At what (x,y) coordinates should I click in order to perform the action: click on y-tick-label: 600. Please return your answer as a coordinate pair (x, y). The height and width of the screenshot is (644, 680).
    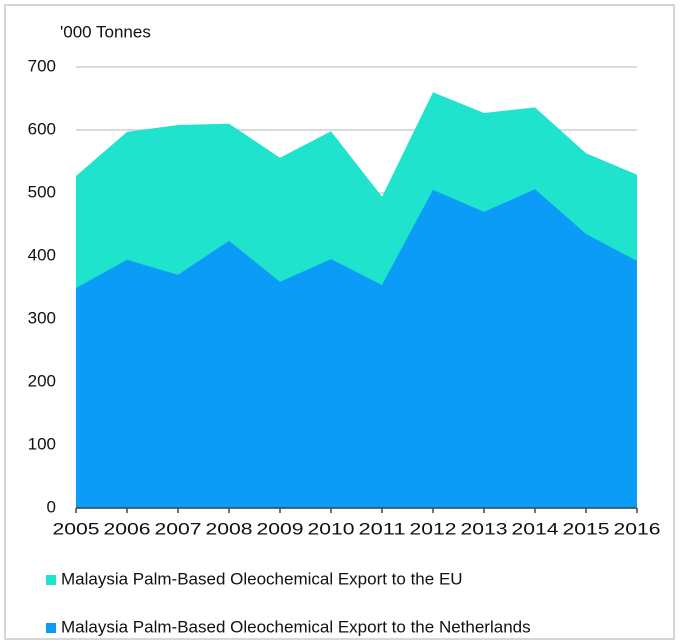
    Looking at the image, I should click on (42, 128).